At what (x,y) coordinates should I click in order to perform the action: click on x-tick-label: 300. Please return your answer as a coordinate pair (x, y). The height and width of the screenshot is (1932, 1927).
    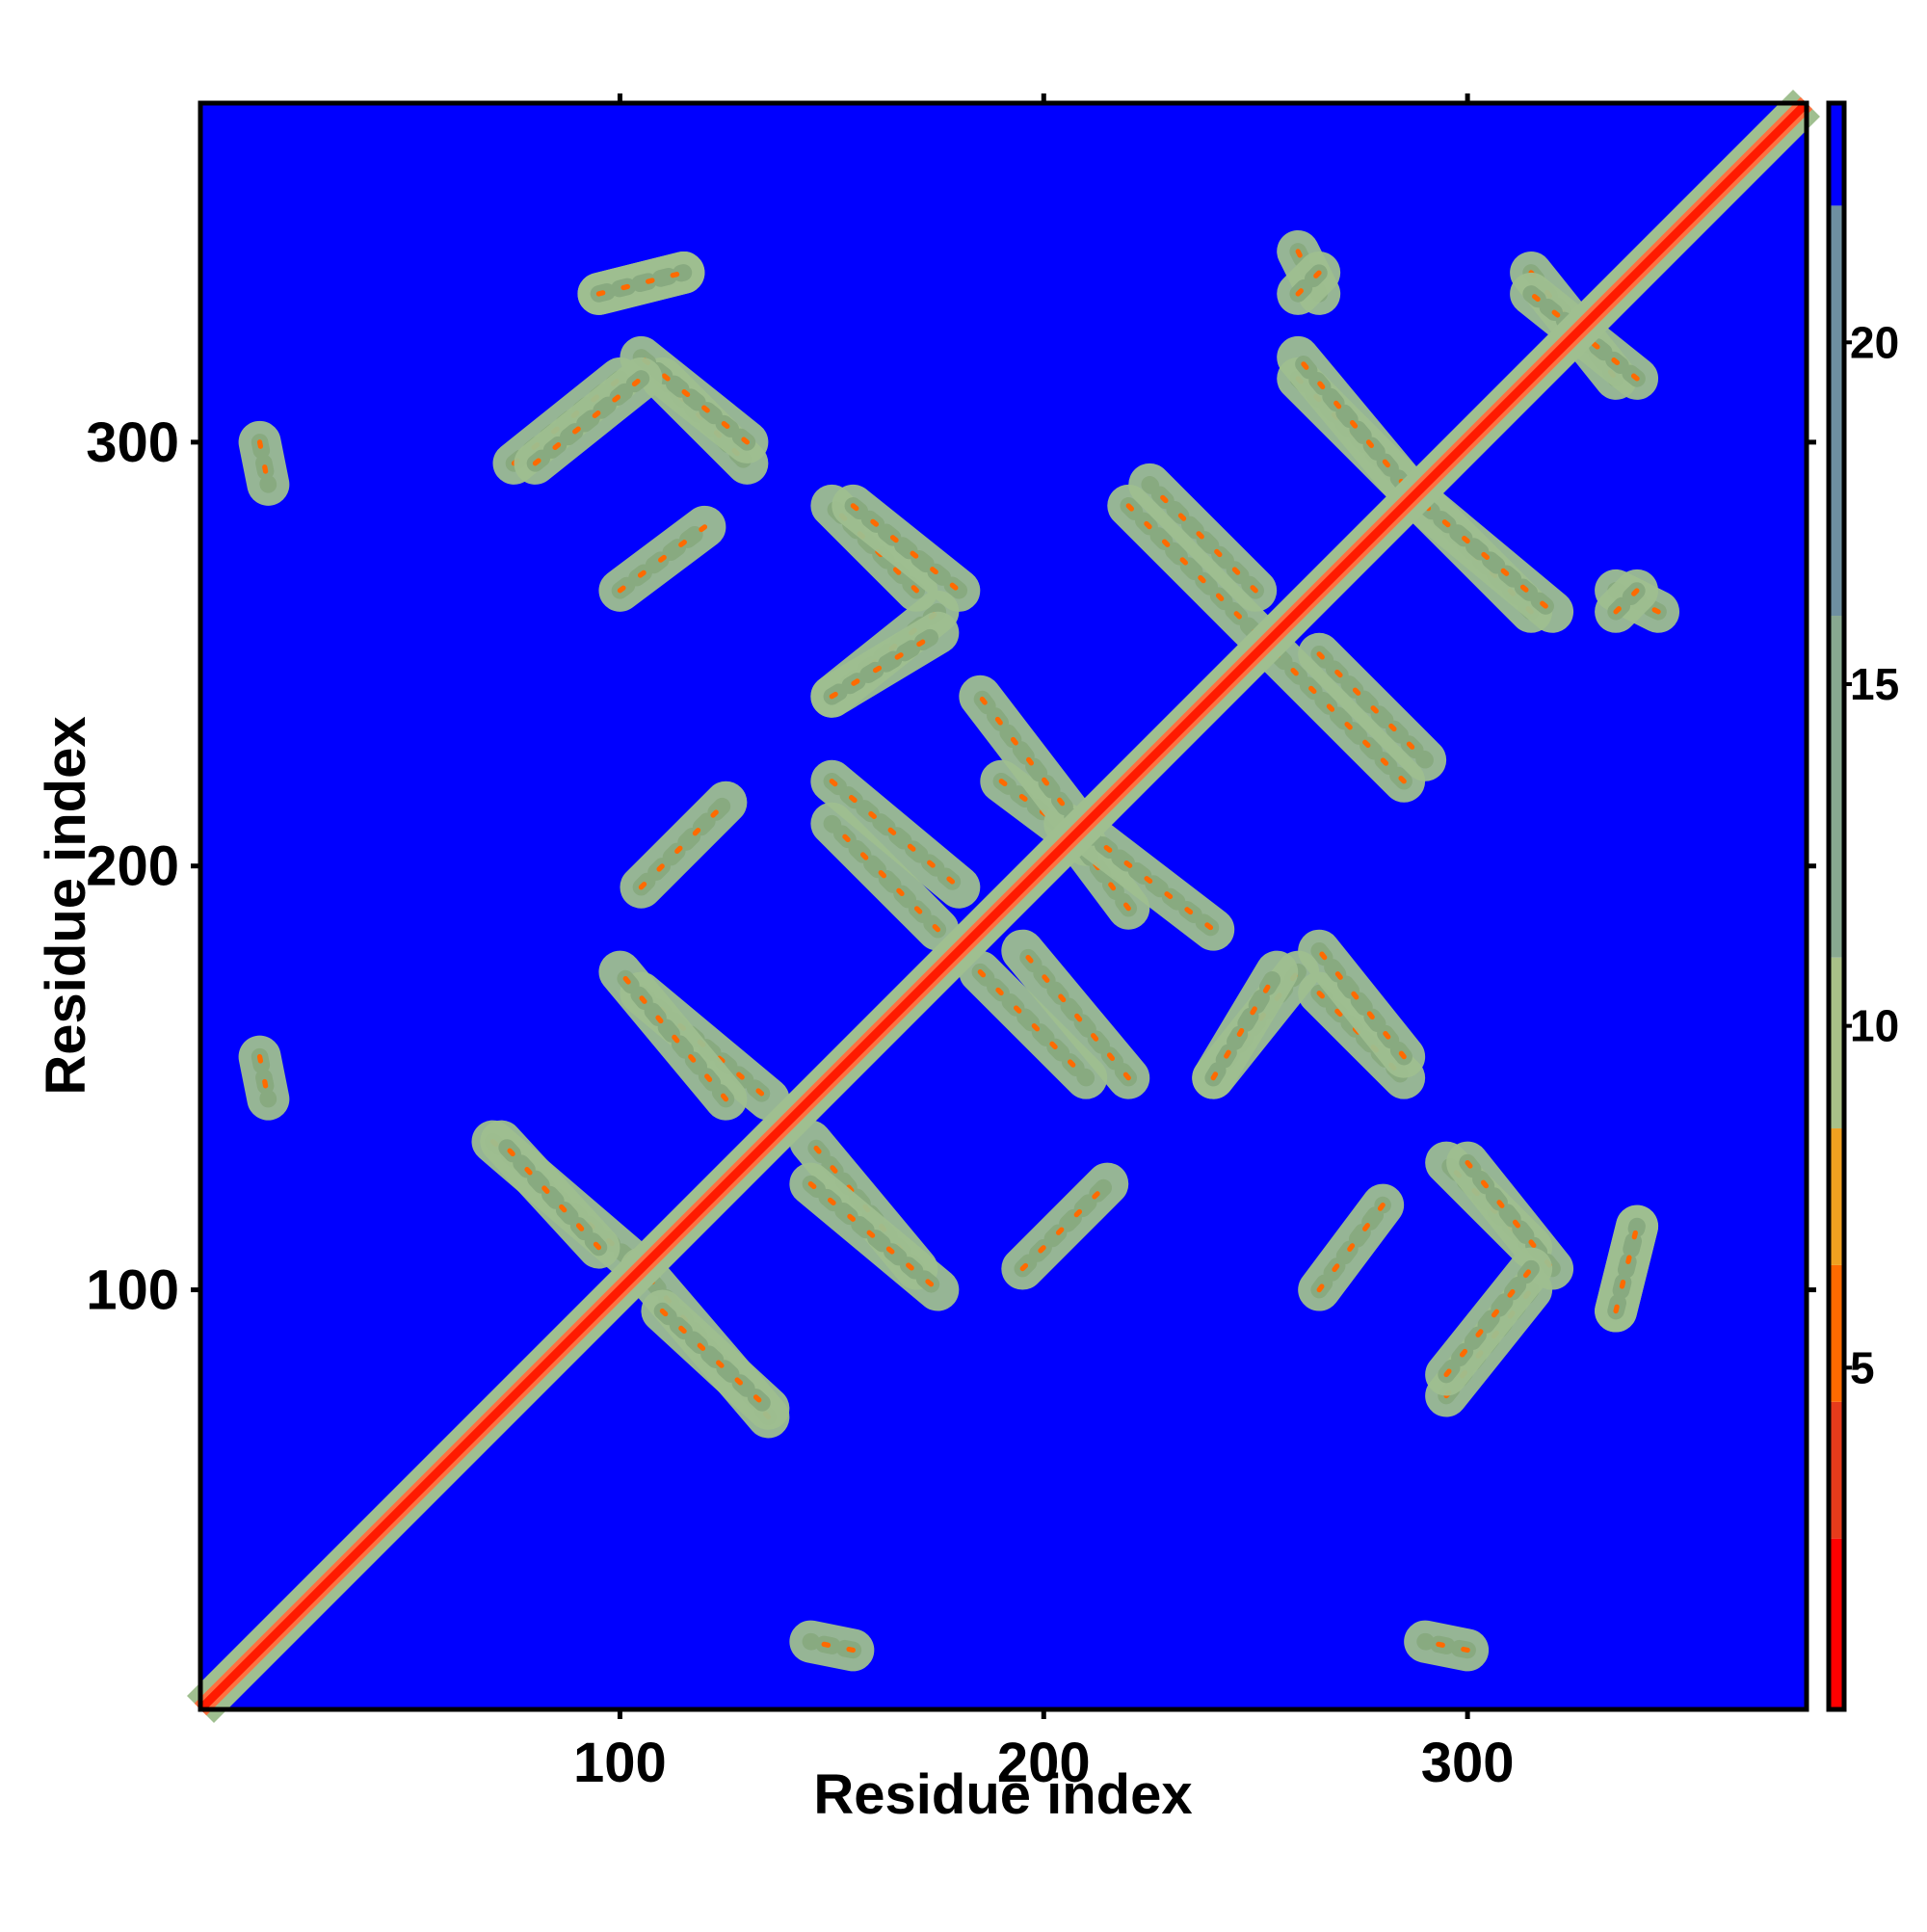
    Looking at the image, I should click on (1468, 1763).